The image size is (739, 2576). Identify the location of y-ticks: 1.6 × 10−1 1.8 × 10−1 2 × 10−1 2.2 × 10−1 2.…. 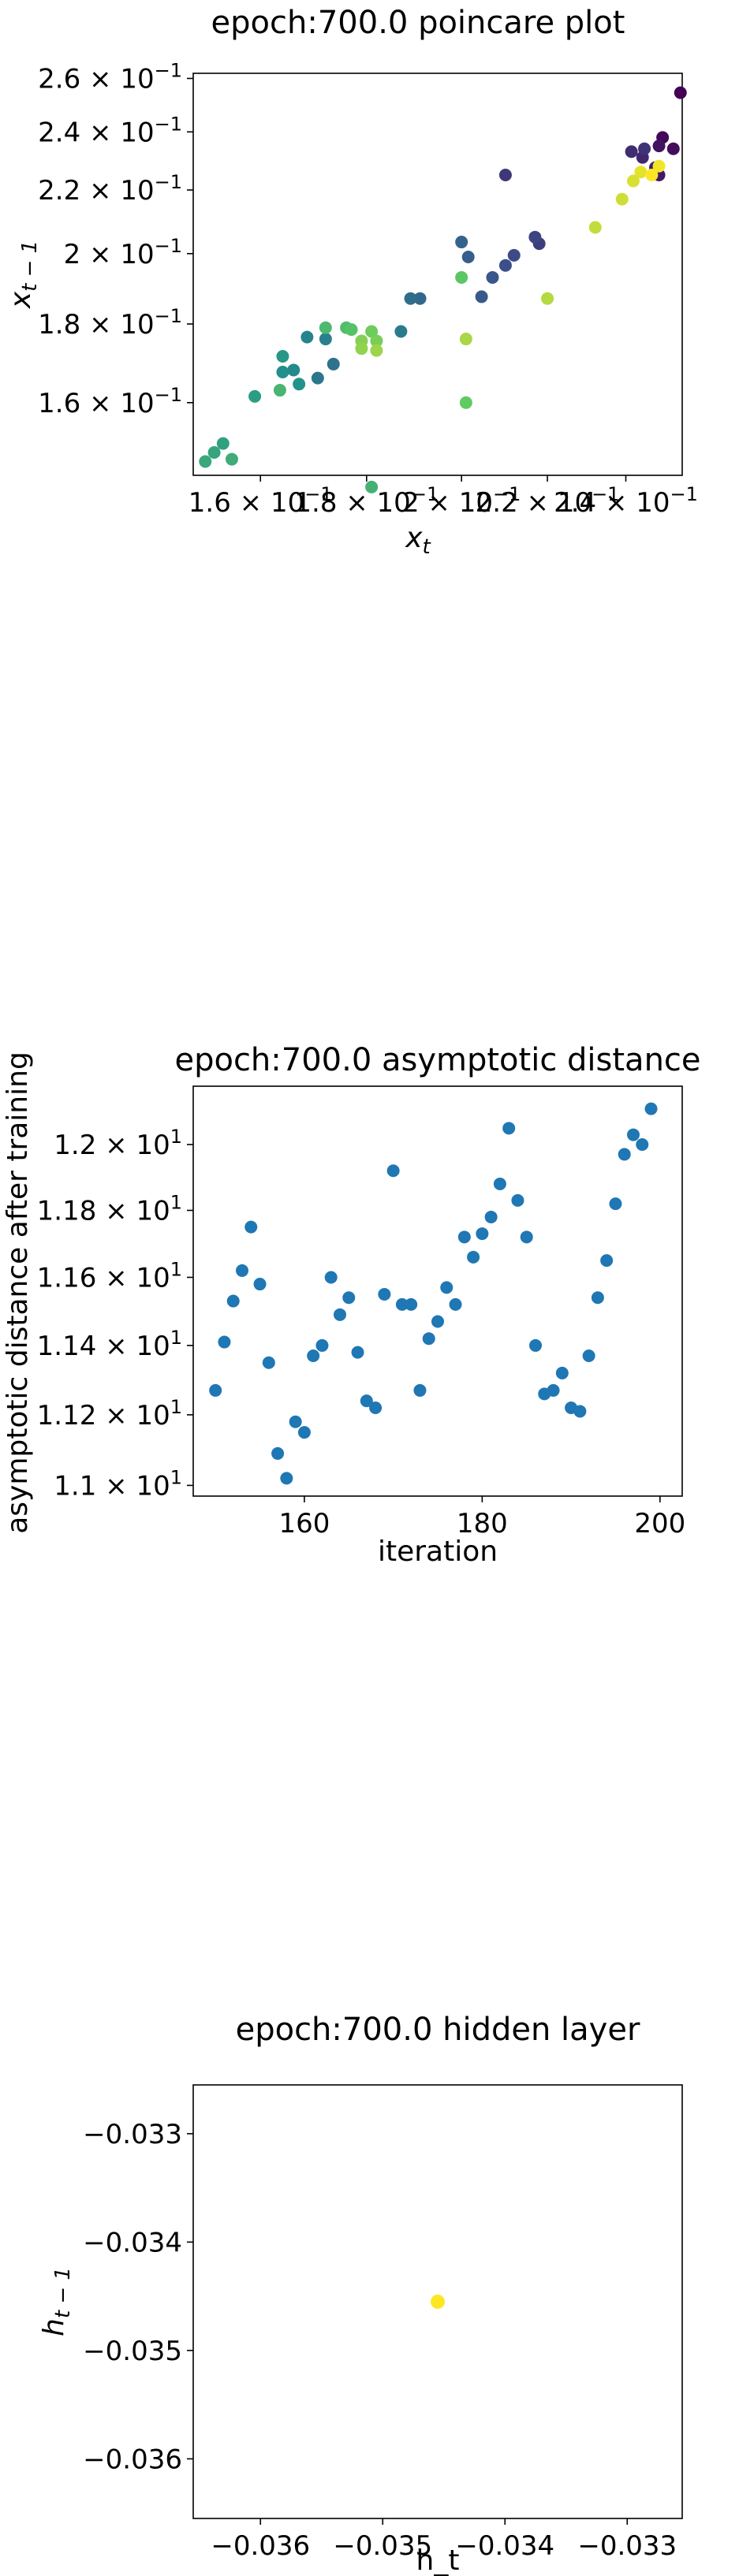
(115, 239).